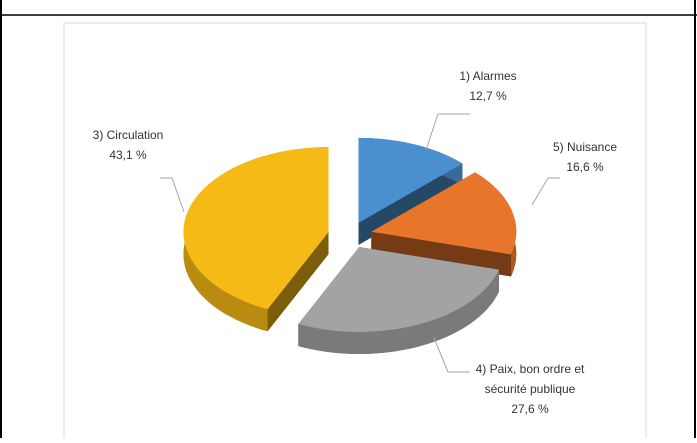 This screenshot has width=697, height=443. I want to click on label-line: 4) Paix, bon ordre et, so click(530, 369).